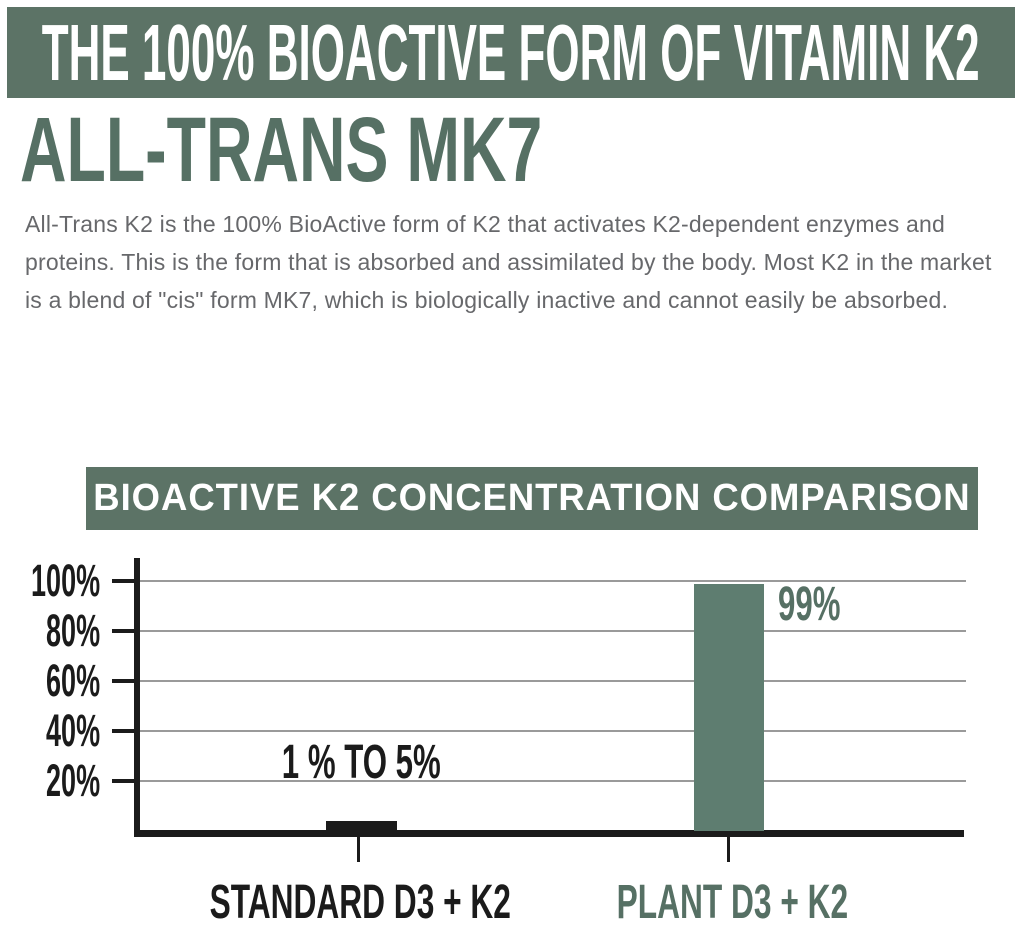 The image size is (1024, 925). I want to click on category-label-standard-text: STANDARD D3 + K2, so click(360, 900).